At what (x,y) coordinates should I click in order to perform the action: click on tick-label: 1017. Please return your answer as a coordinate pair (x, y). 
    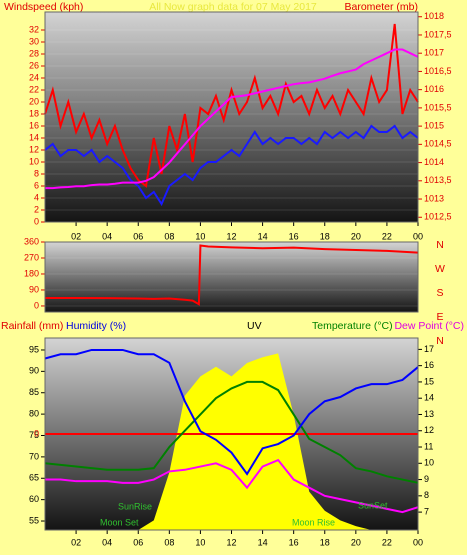
    Looking at the image, I should click on (434, 53).